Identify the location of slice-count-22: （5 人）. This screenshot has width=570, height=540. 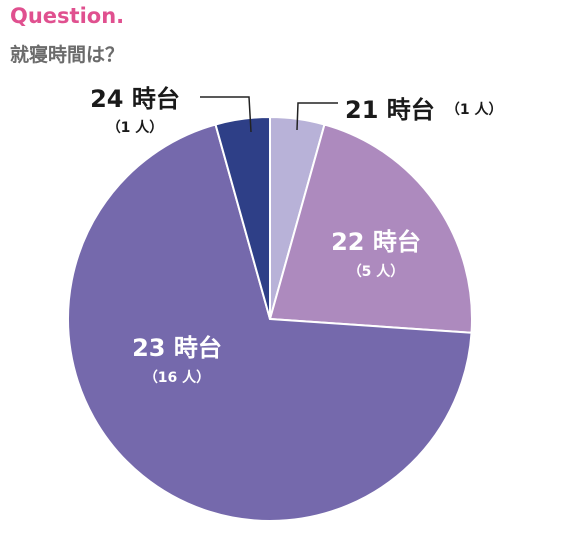
(376, 271).